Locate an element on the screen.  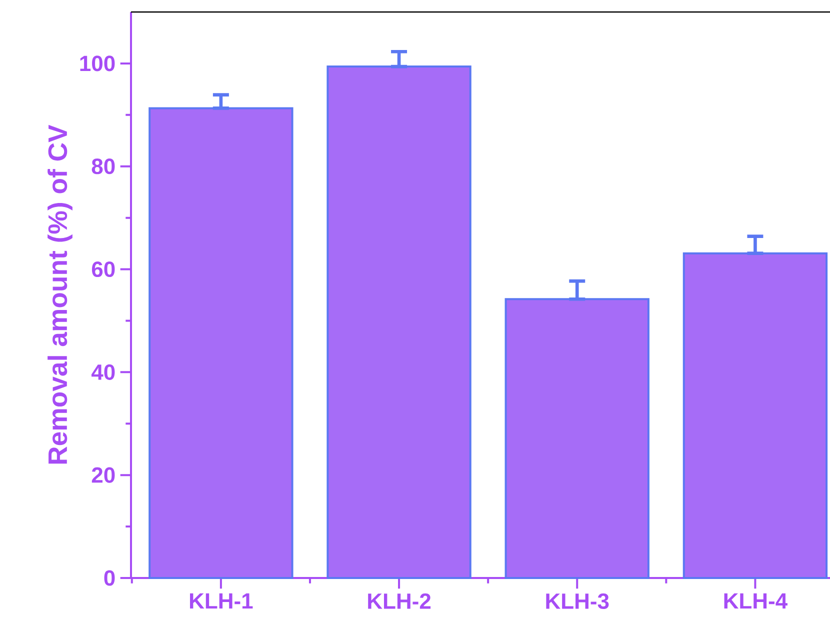
y-axis-title: Removal amount (%) of CV is located at coordinates (60, 294).